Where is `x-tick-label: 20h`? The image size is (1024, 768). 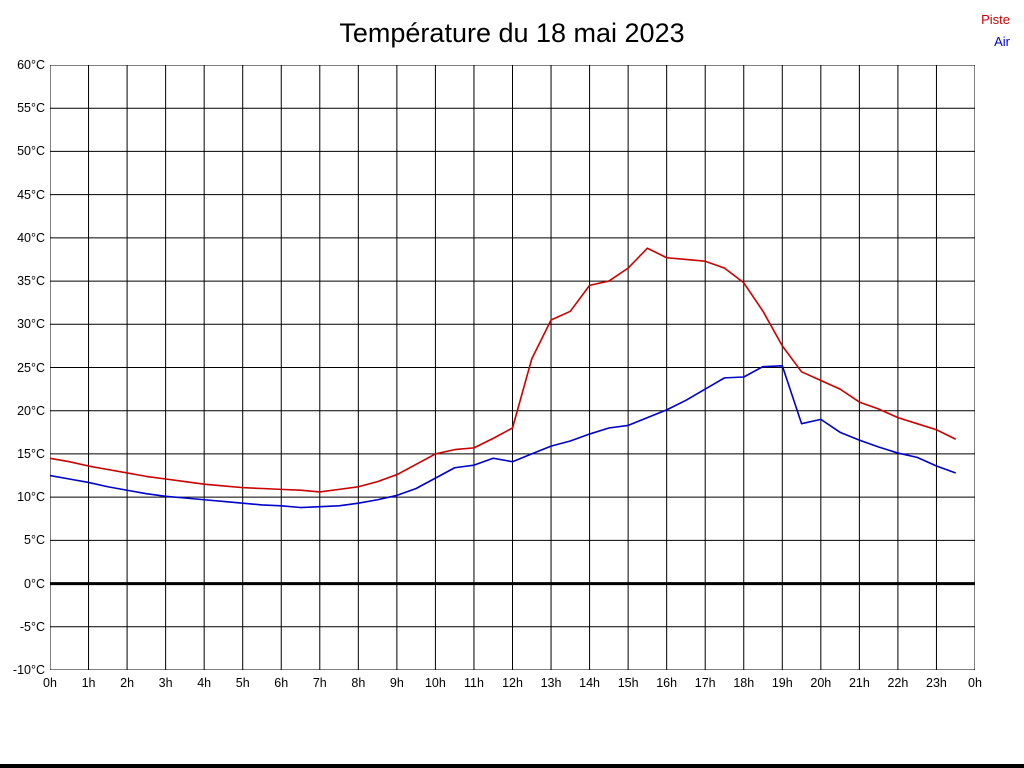
x-tick-label: 20h is located at coordinates (821, 683).